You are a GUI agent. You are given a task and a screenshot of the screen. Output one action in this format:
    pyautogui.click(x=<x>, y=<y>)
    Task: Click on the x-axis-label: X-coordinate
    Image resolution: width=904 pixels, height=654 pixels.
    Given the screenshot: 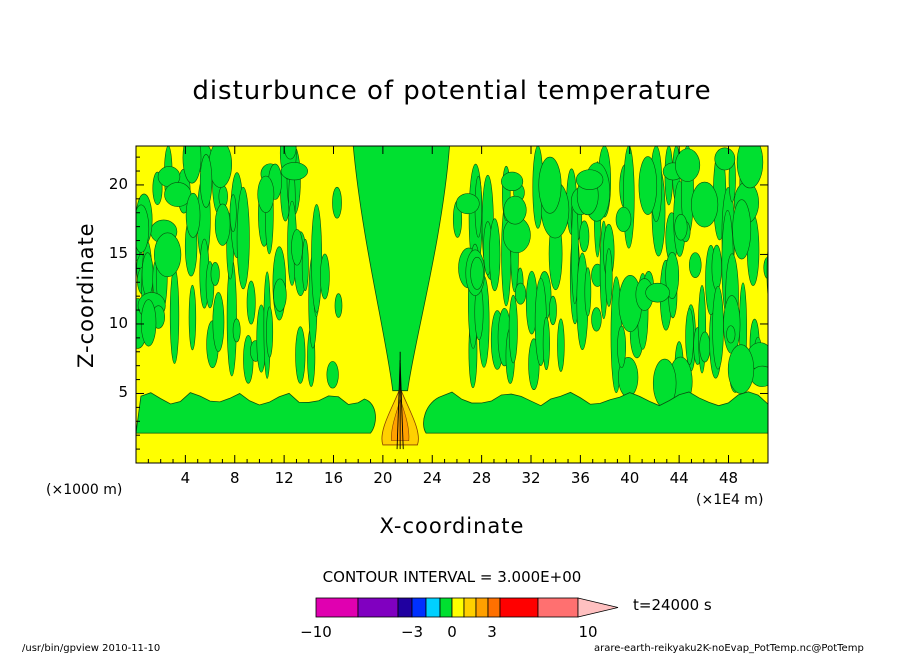 What is the action you would take?
    pyautogui.click(x=452, y=526)
    